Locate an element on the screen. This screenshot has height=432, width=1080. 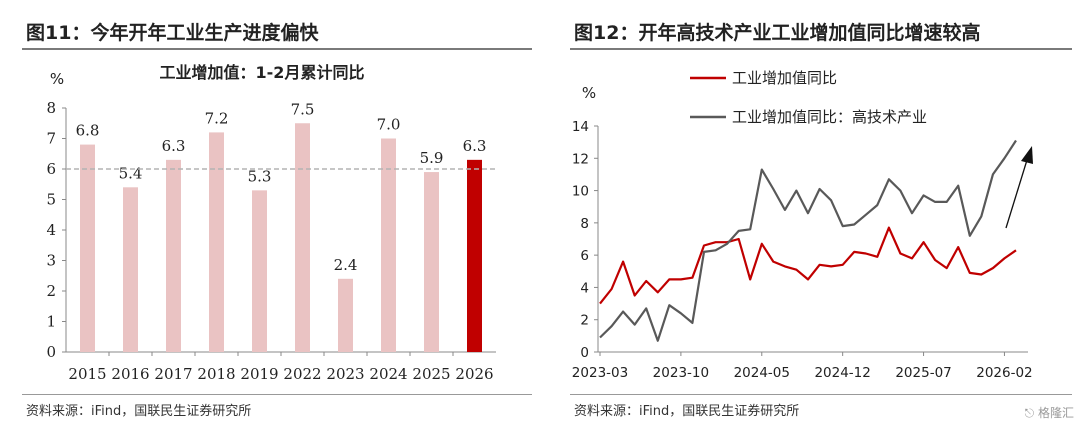
x-tick-label: 2018 is located at coordinates (216, 374).